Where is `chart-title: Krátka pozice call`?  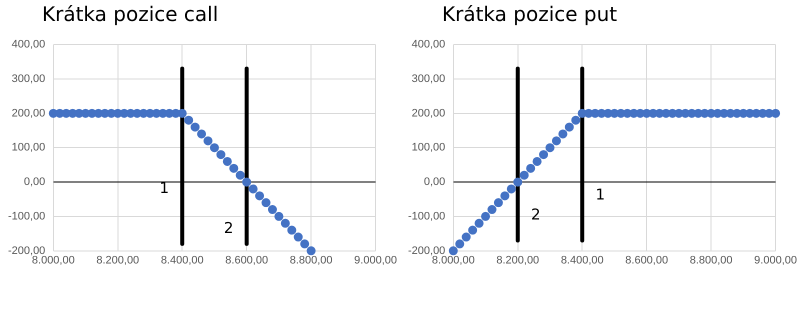
chart-title: Krátka pozice call is located at coordinates (130, 14).